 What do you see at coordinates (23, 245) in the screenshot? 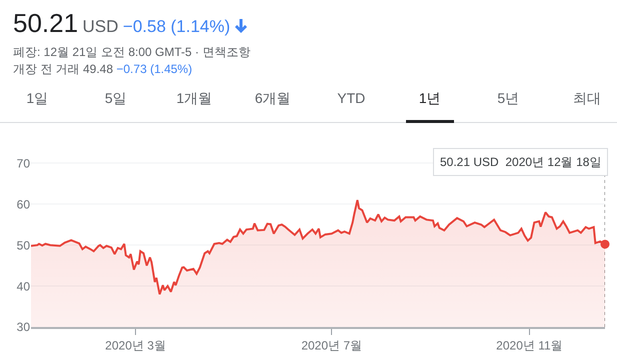
I see `y-tick-label: 50` at bounding box center [23, 245].